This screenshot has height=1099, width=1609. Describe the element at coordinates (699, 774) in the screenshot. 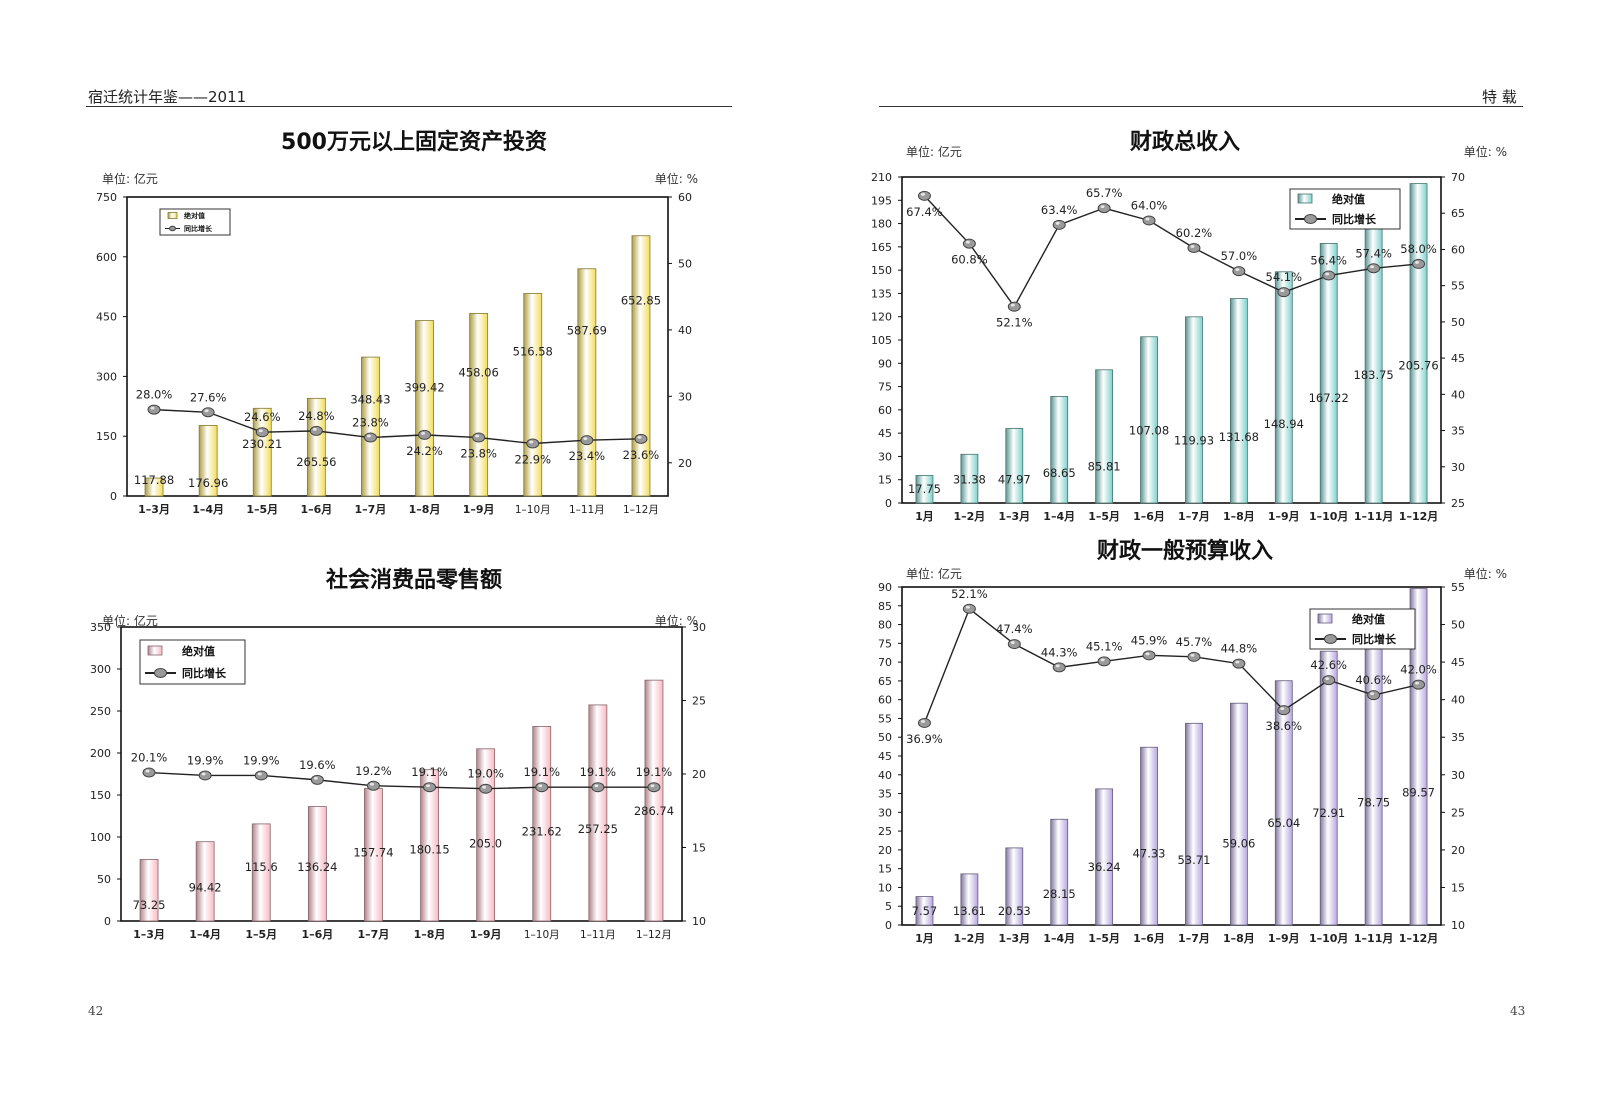

I see `right-tick-label: 20` at that location.